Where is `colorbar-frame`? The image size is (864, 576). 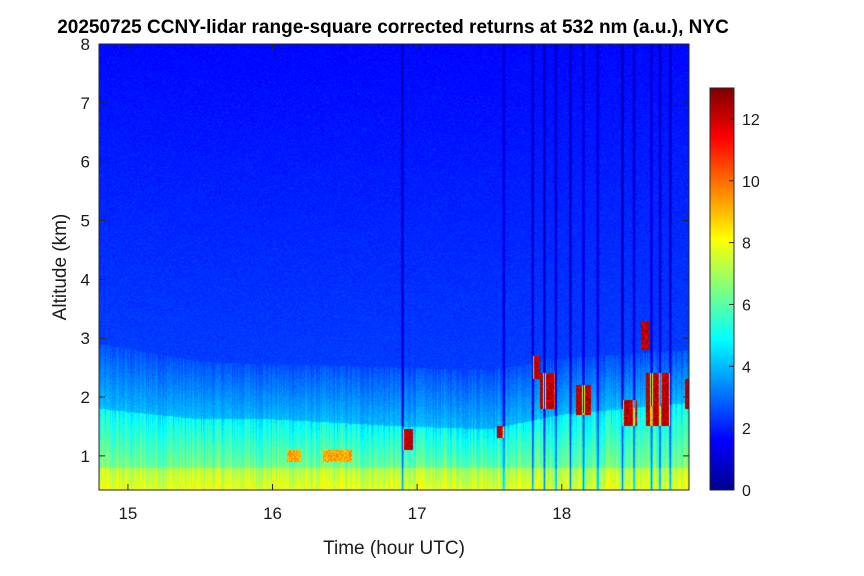
colorbar-frame is located at coordinates (722, 289).